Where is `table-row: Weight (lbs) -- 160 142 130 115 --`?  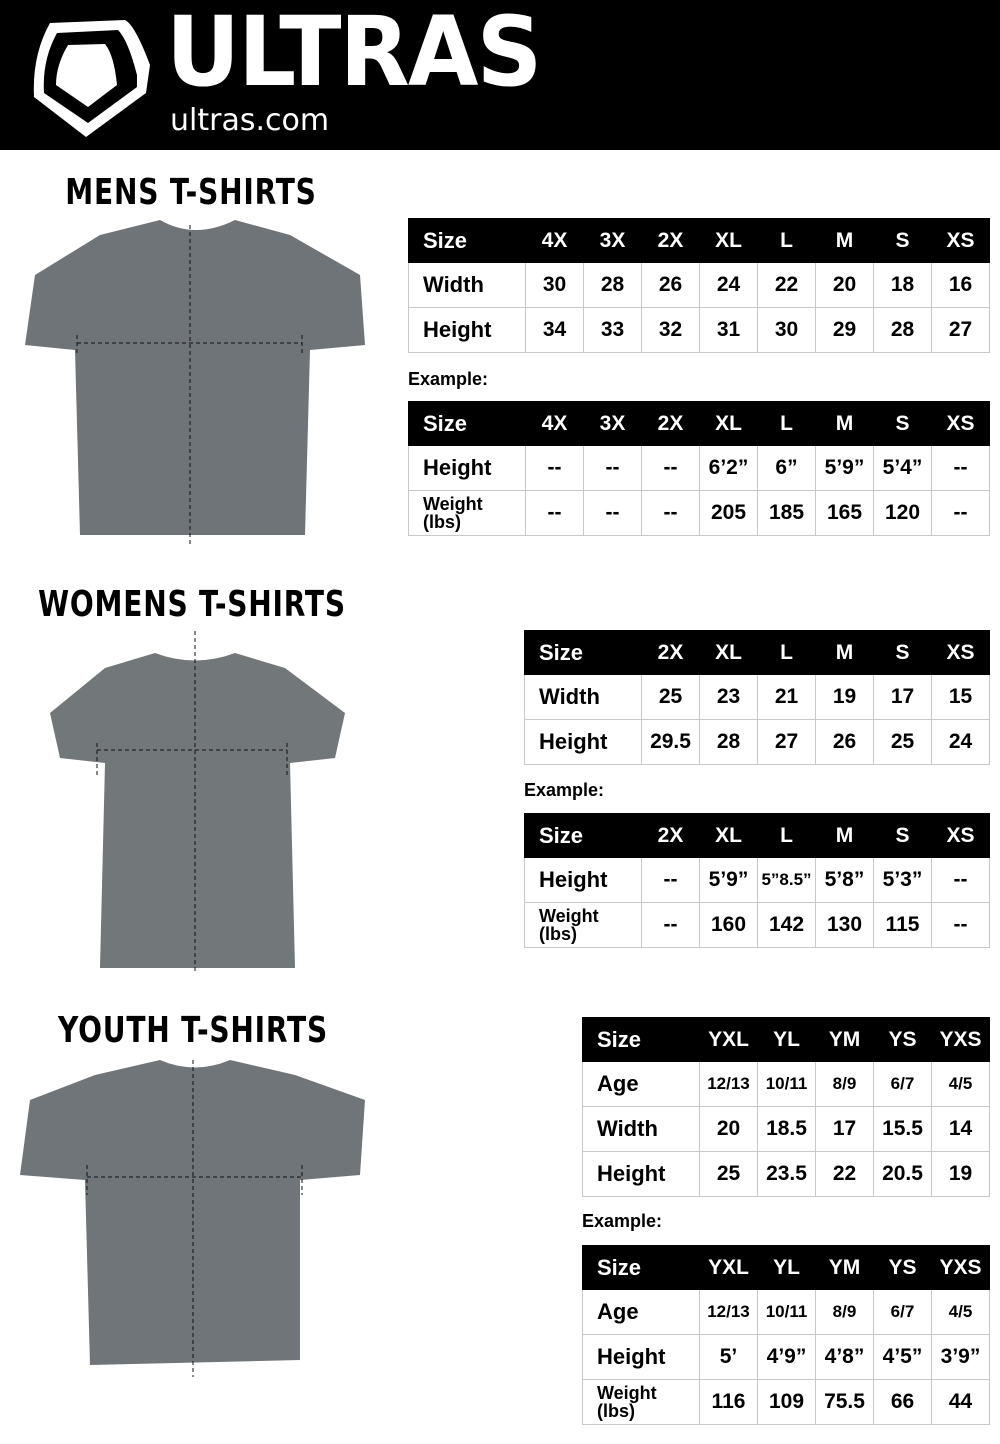 table-row: Weight (lbs) -- 160 142 130 115 -- is located at coordinates (757, 925).